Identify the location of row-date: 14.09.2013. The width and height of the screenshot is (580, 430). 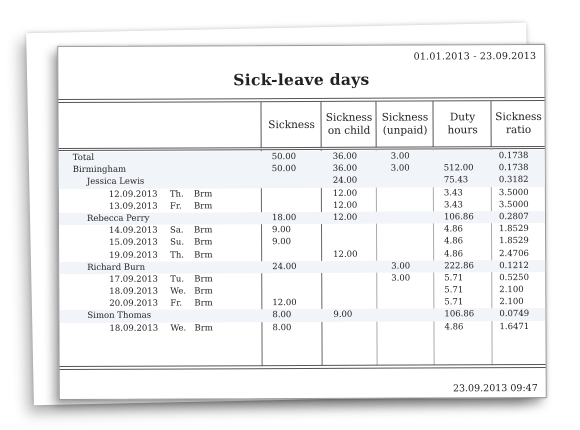
(133, 230).